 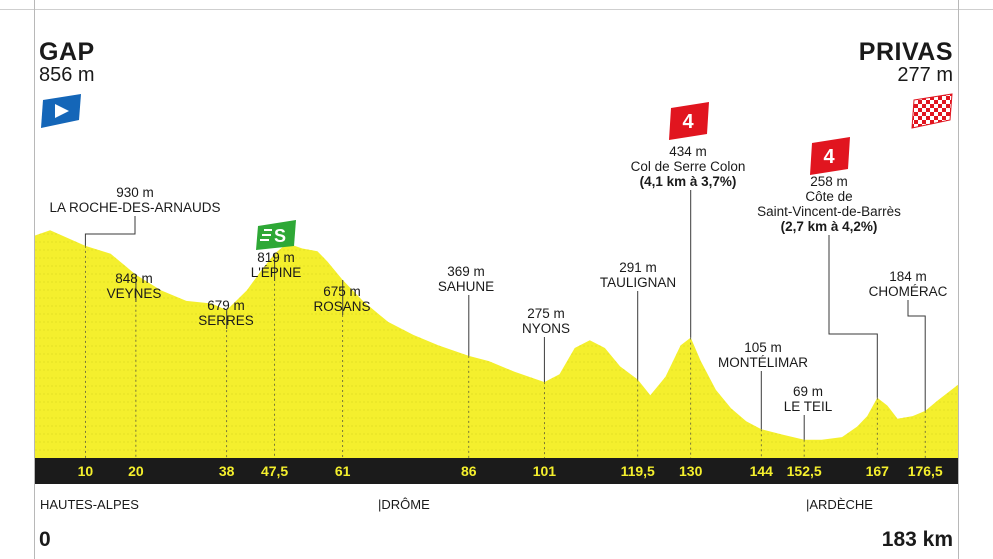 What do you see at coordinates (34, 279) in the screenshot?
I see `frame-left-border` at bounding box center [34, 279].